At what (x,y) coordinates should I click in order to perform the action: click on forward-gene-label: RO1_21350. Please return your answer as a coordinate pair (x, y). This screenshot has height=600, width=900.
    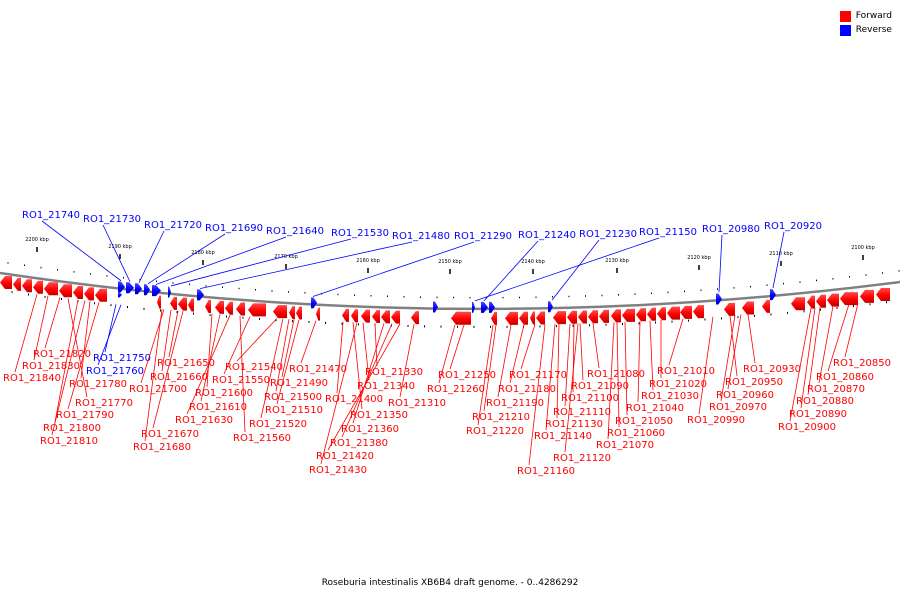
    Looking at the image, I should click on (379, 415).